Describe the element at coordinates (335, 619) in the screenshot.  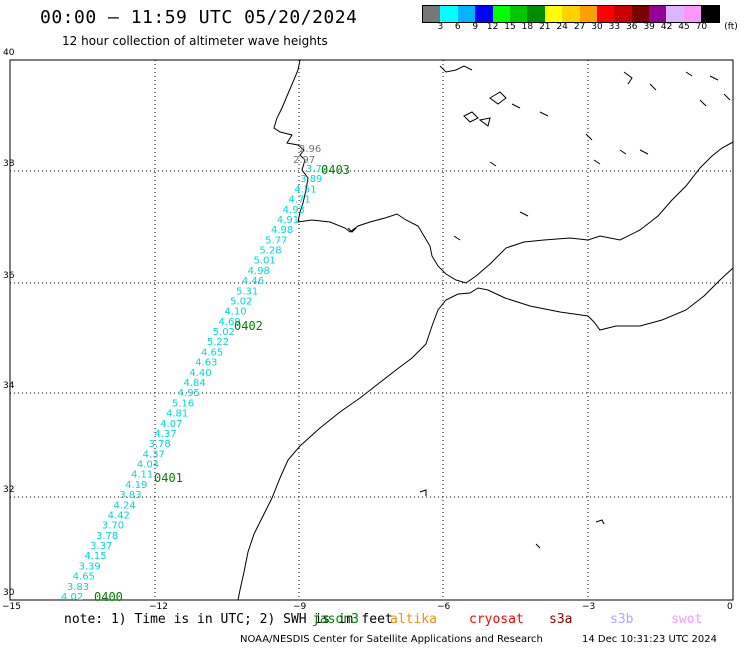
I see `mission-jason3: jason3` at that location.